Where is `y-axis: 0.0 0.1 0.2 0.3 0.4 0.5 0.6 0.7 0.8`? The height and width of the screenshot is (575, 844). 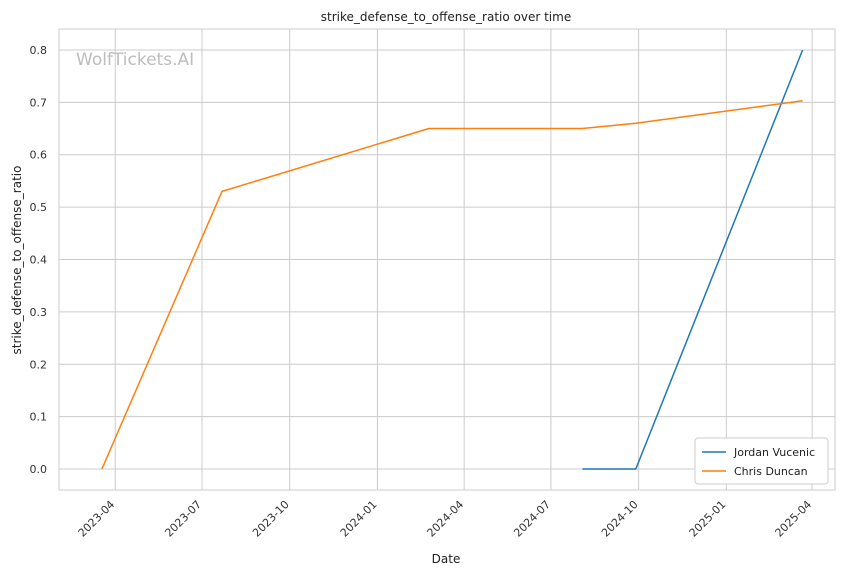
y-axis: 0.0 0.1 0.2 0.3 0.4 0.5 0.6 0.7 0.8 is located at coordinates (39, 260).